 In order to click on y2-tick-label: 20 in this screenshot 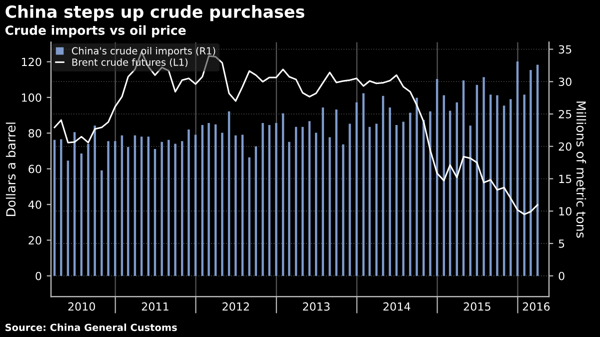, I will do `click(565, 146)`.